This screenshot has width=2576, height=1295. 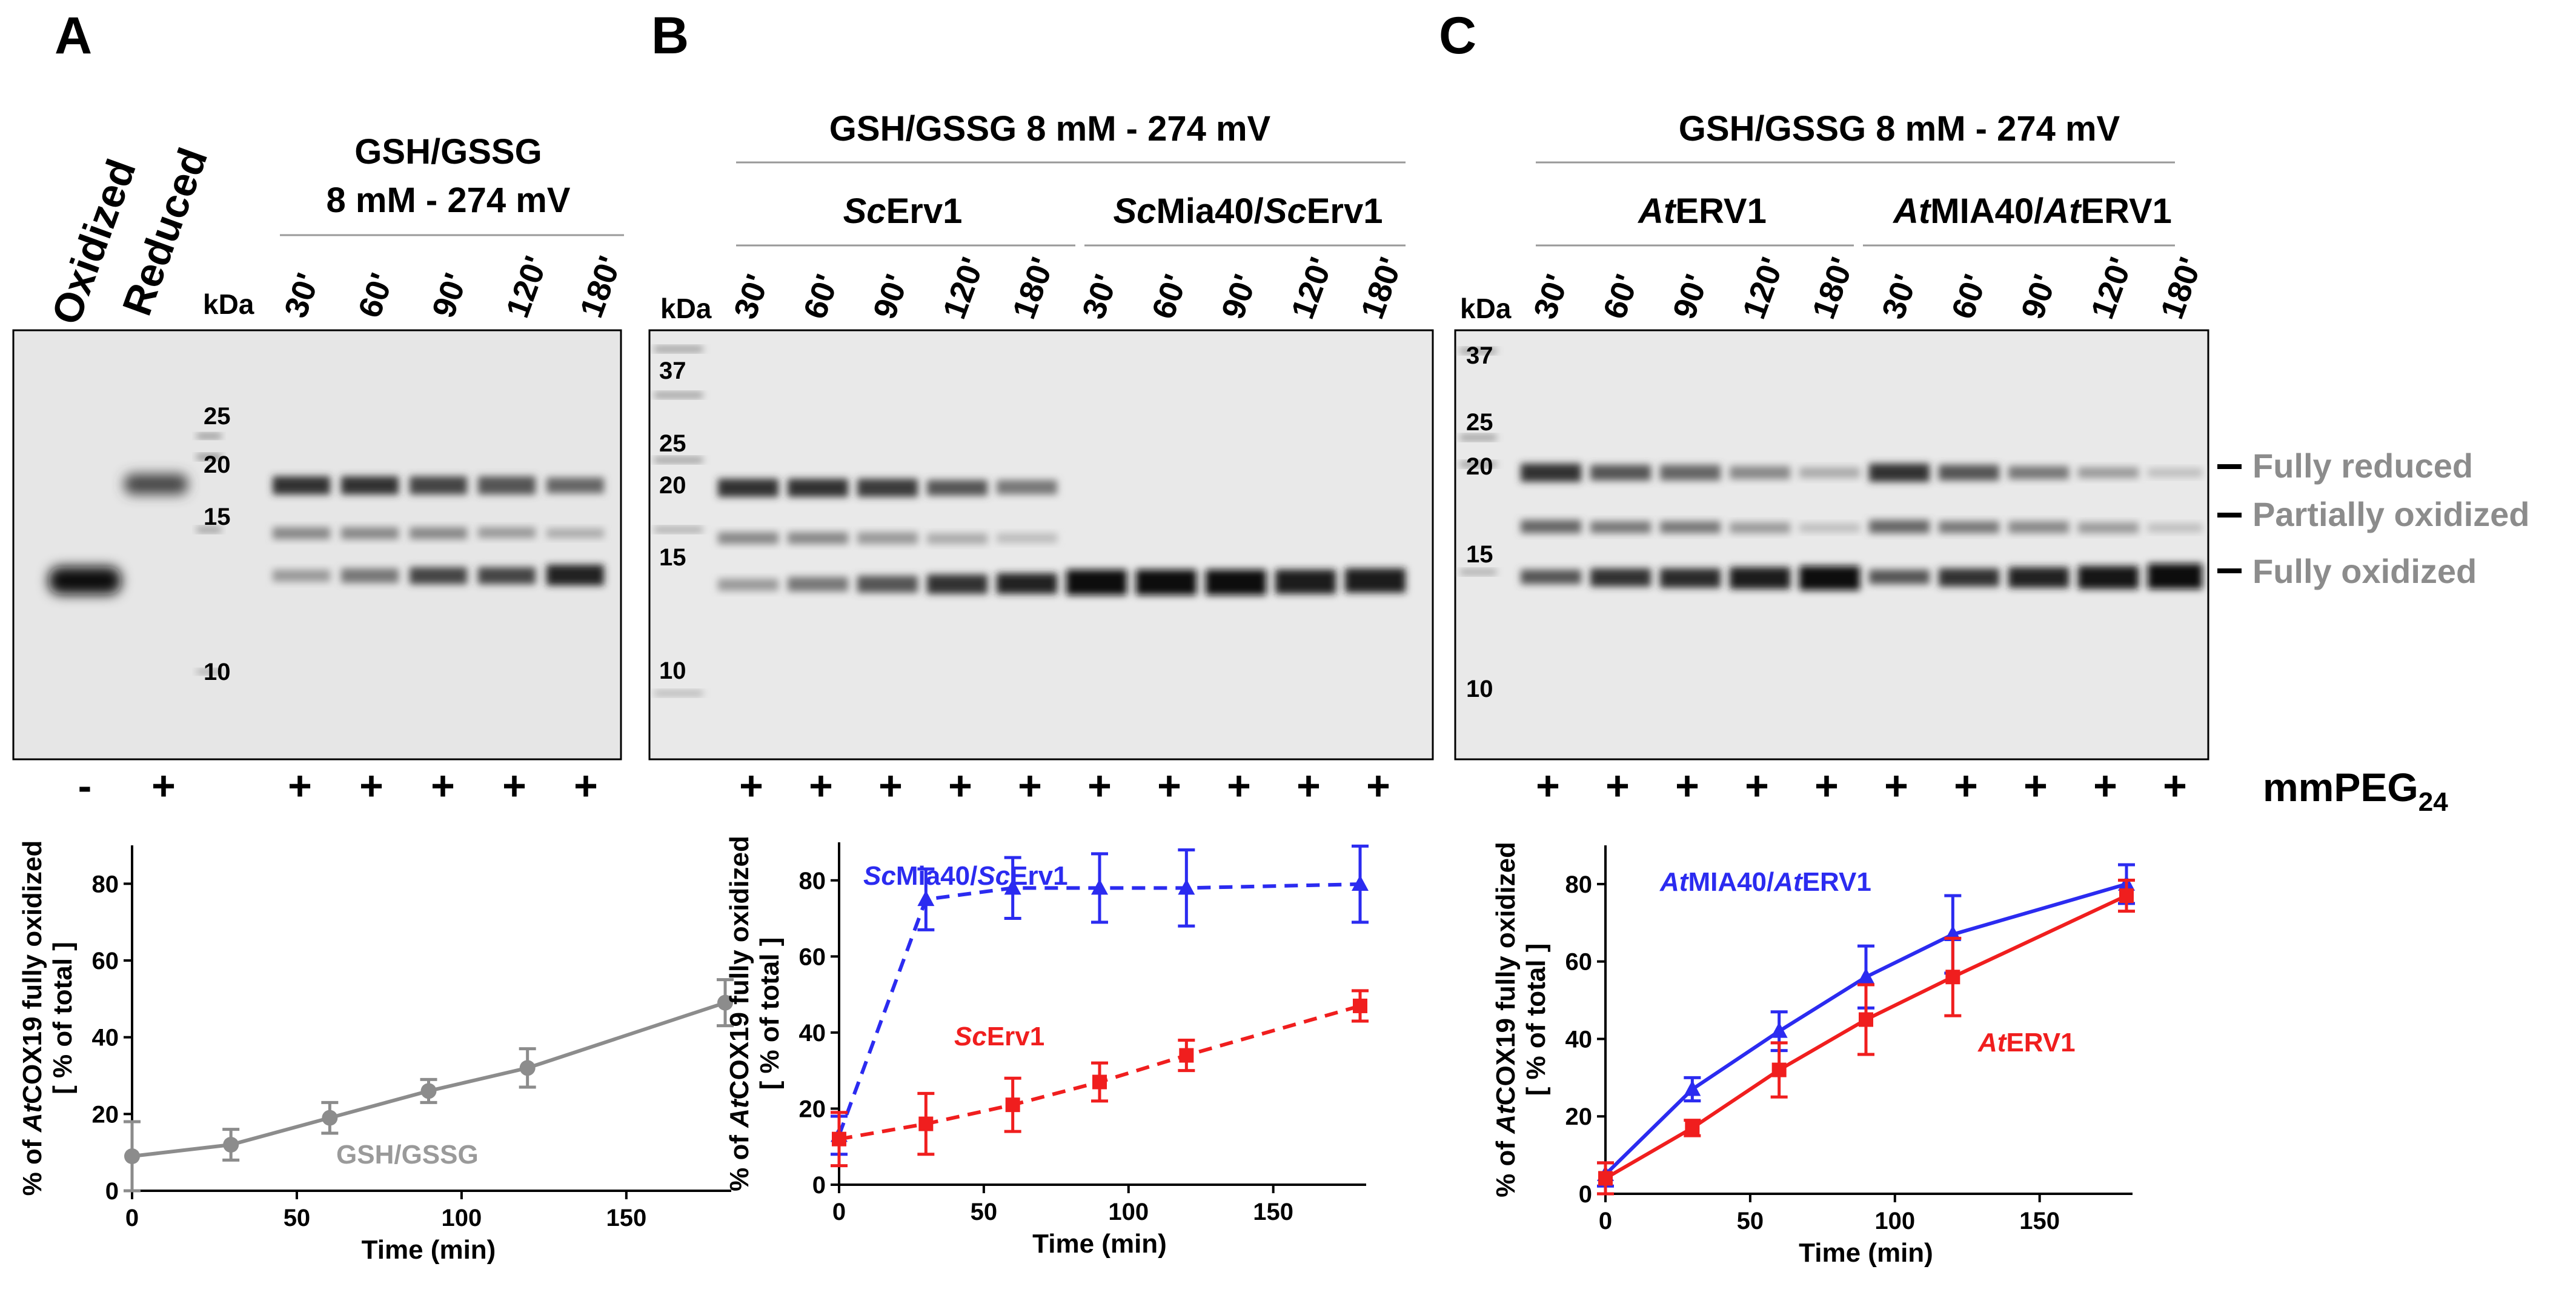 I want to click on group-label-at-mia40-erv1: AtMIA40/AtERV1, so click(x=2032, y=211).